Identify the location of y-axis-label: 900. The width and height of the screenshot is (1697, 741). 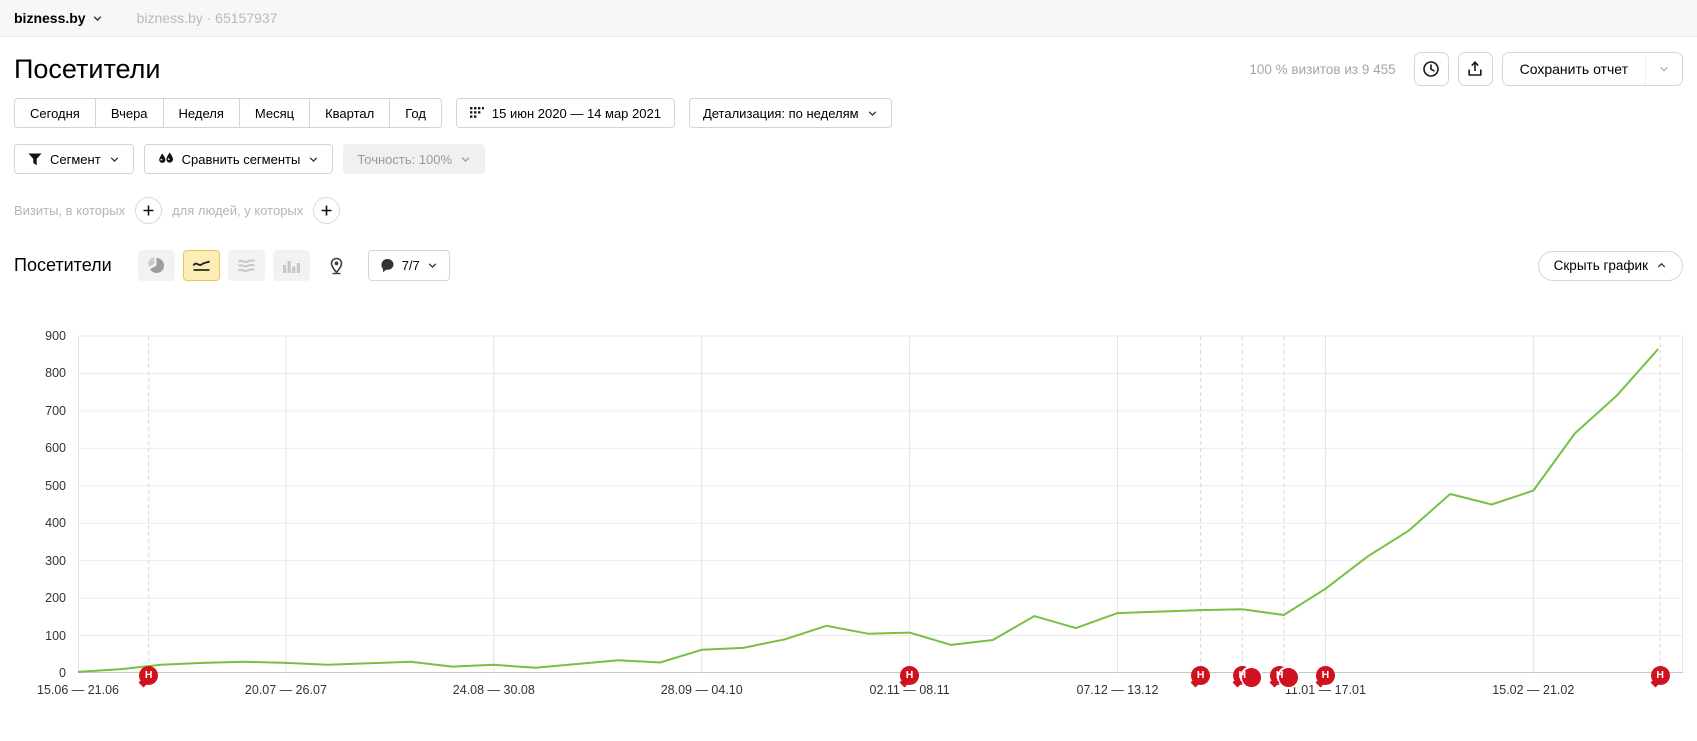
(55, 336).